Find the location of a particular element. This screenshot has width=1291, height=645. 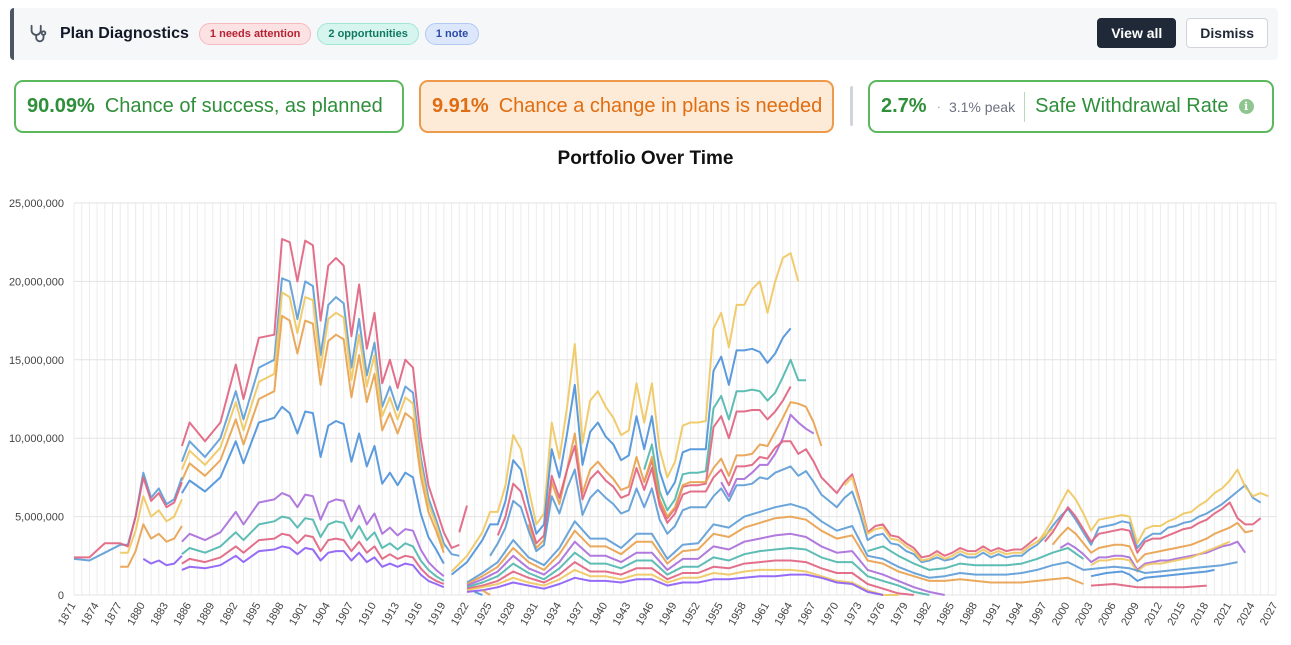

x-tick-label: 1997 is located at coordinates (1038, 614).